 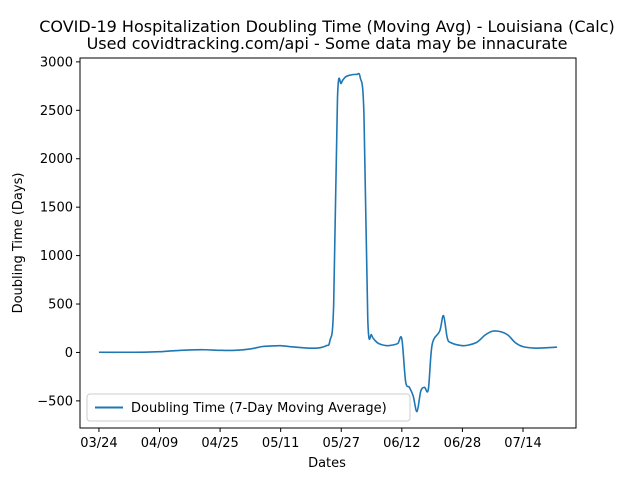 What do you see at coordinates (56, 256) in the screenshot?
I see `y-tick-label: 1000` at bounding box center [56, 256].